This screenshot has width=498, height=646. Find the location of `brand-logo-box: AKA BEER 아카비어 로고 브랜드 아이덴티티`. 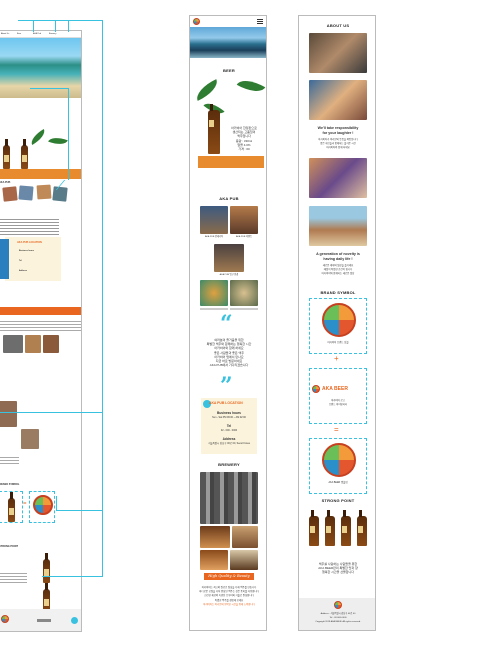

brand-logo-box: AKA BEER 아카비어 로고 브랜드 아이덴티티 is located at coordinates (338, 396).